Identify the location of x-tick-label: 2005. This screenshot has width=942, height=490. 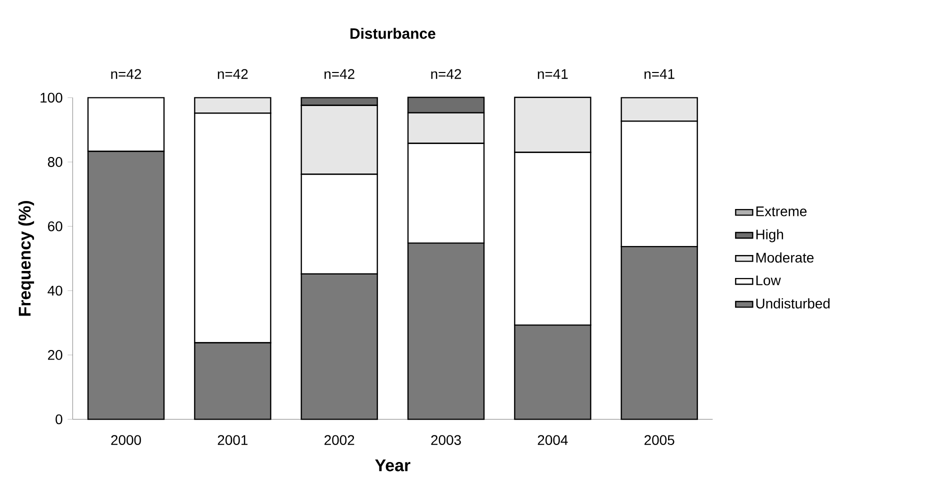
(659, 440).